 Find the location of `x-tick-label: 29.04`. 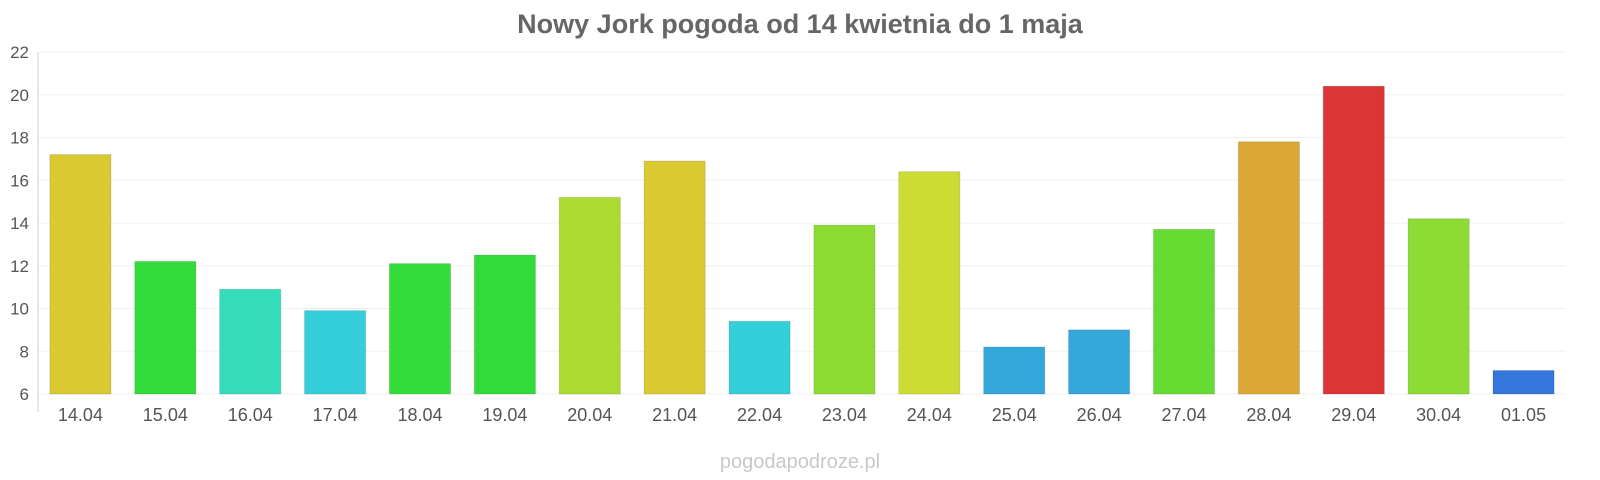

x-tick-label: 29.04 is located at coordinates (1353, 415).